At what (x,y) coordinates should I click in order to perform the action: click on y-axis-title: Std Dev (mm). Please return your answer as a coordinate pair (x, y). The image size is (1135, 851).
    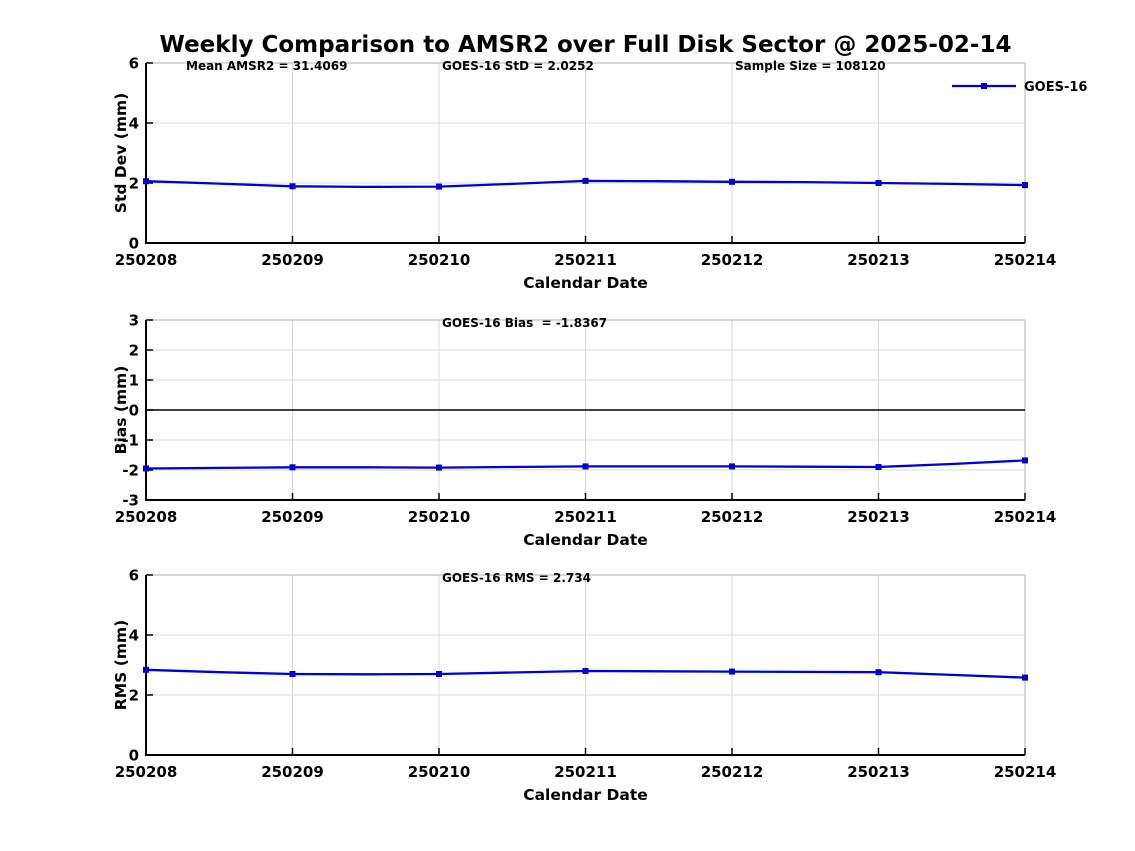
    Looking at the image, I should click on (121, 153).